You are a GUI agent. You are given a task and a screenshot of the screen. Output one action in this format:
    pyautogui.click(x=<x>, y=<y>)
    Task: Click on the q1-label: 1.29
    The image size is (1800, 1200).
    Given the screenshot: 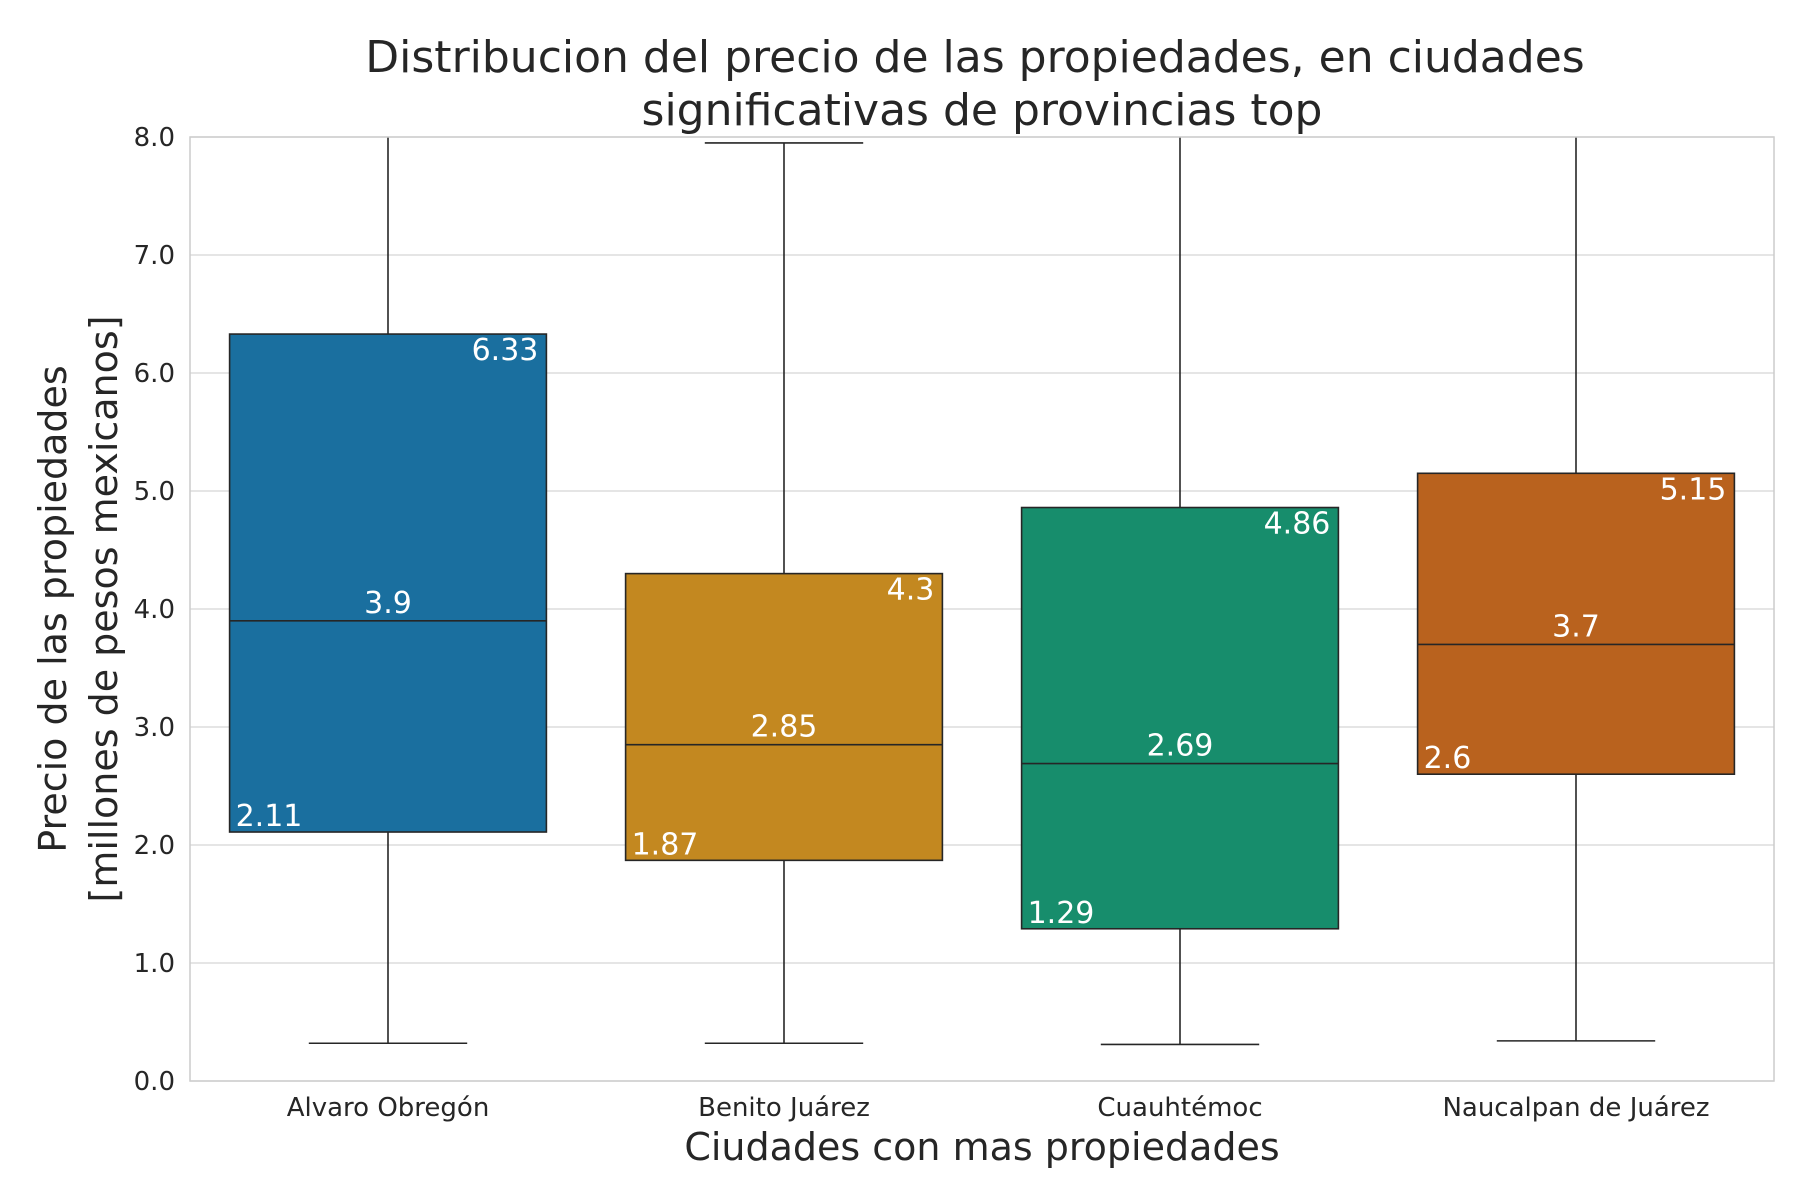 What is the action you would take?
    pyautogui.click(x=1061, y=913)
    